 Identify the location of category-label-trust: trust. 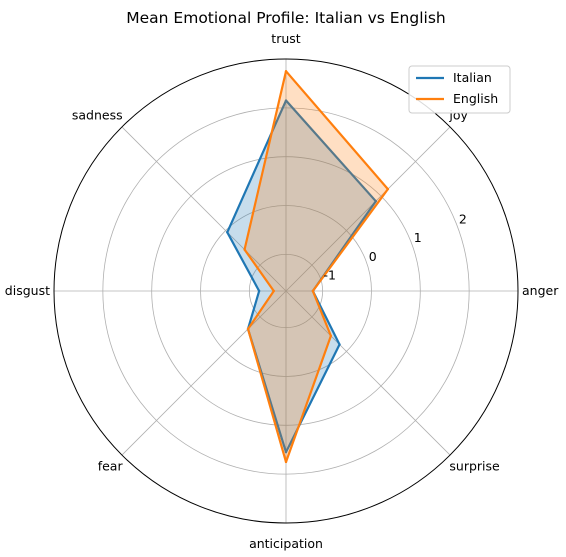
(285, 38).